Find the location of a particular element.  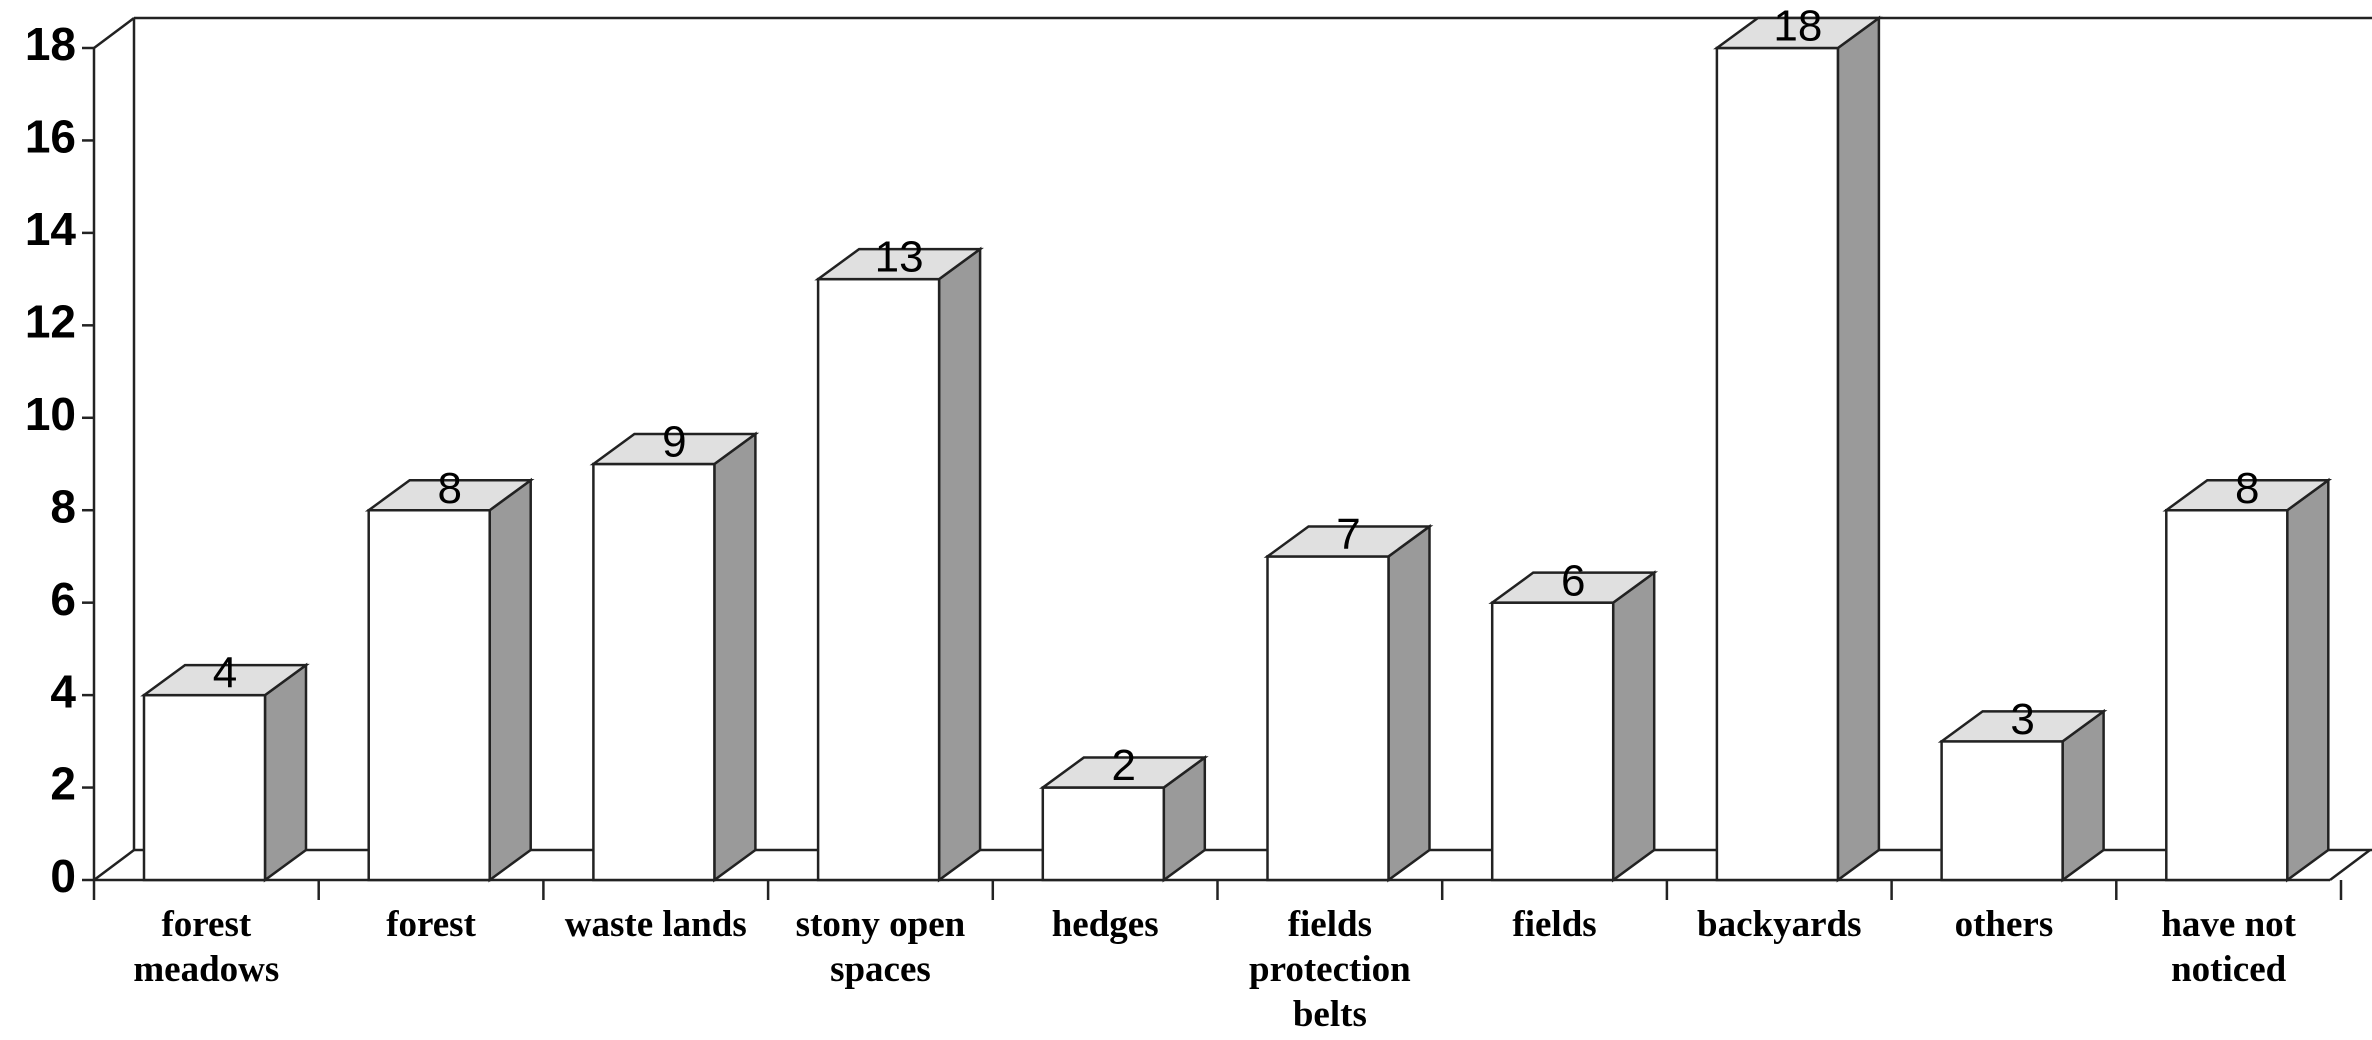

x-tick-label: fields is located at coordinates (1554, 924).